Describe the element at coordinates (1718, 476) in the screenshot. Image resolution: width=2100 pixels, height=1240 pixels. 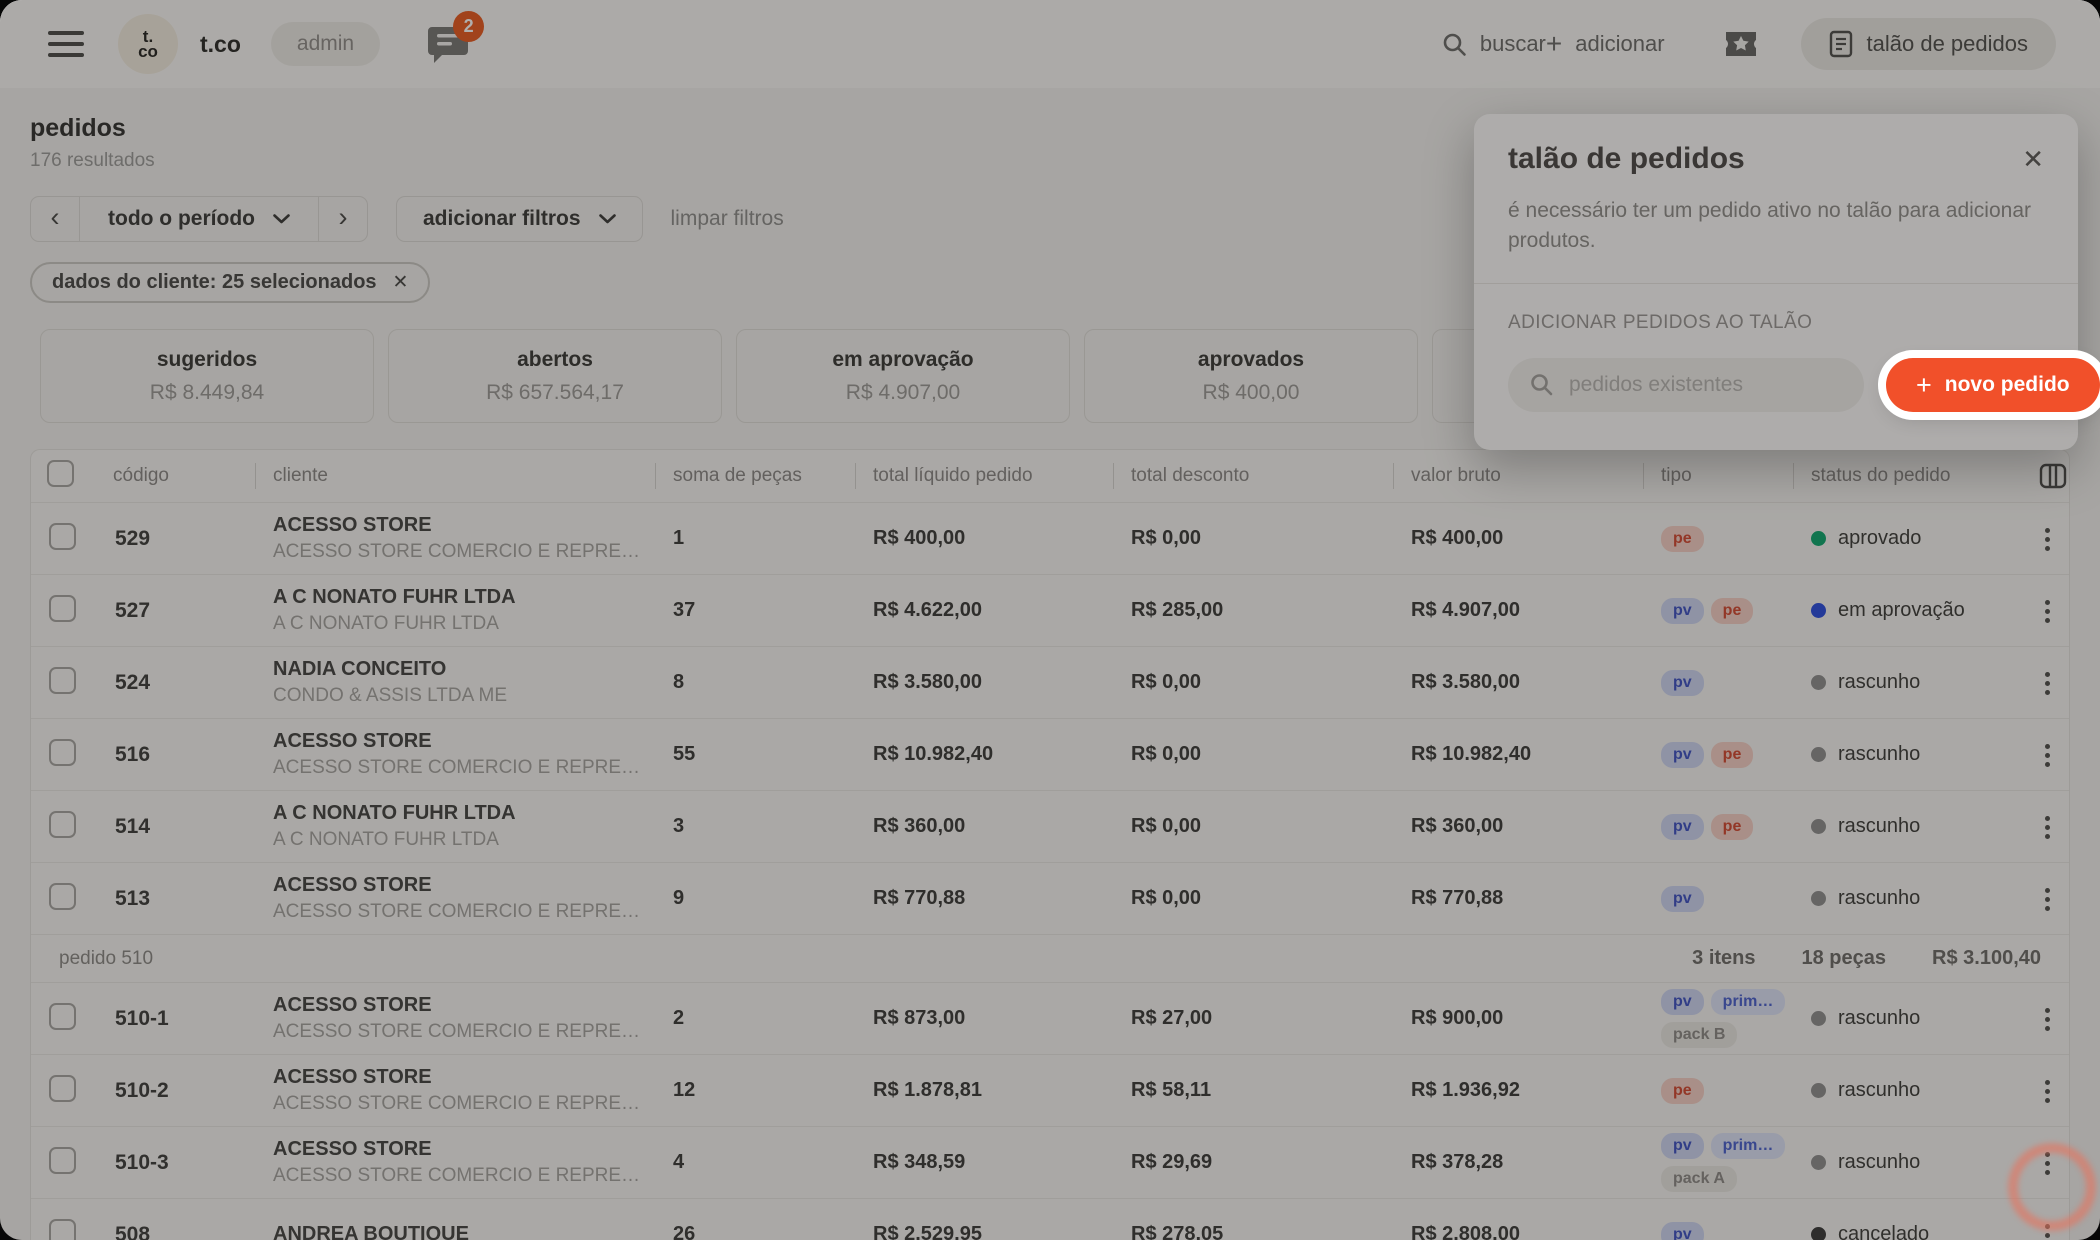
I see `header-tipo: tipo` at that location.